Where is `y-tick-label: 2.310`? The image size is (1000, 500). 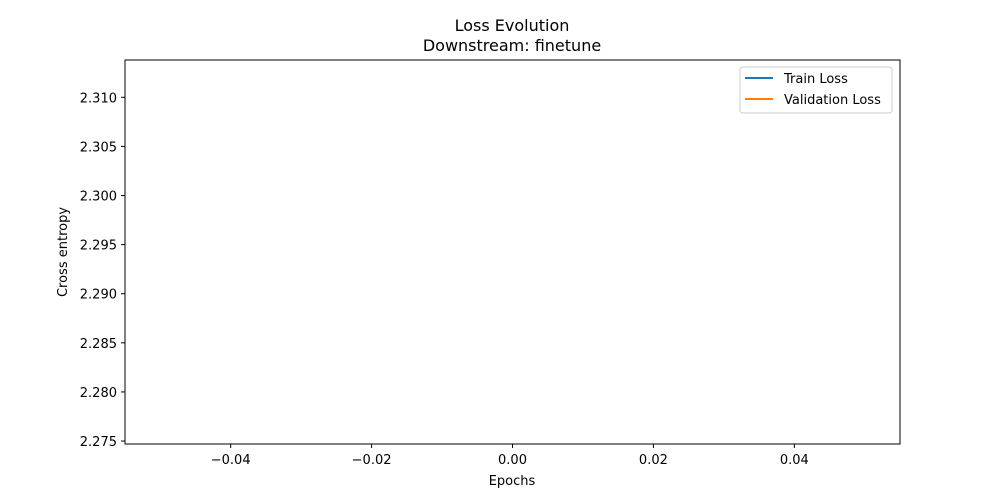
y-tick-label: 2.310 is located at coordinates (98, 98).